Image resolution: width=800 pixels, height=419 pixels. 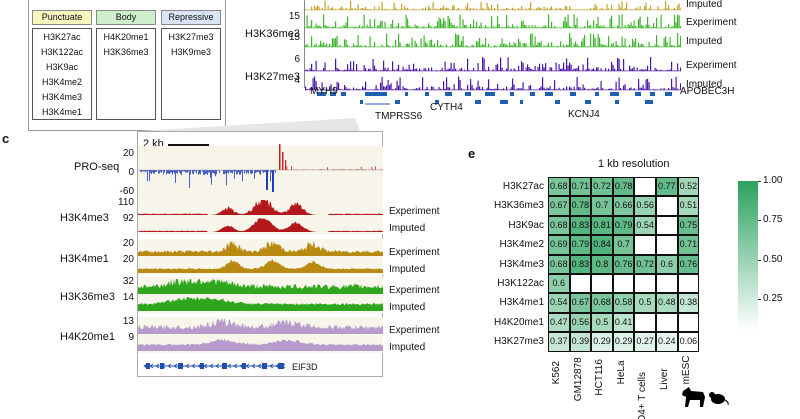 What do you see at coordinates (711, 22) in the screenshot?
I see `track-experiment-label: Experiment` at bounding box center [711, 22].